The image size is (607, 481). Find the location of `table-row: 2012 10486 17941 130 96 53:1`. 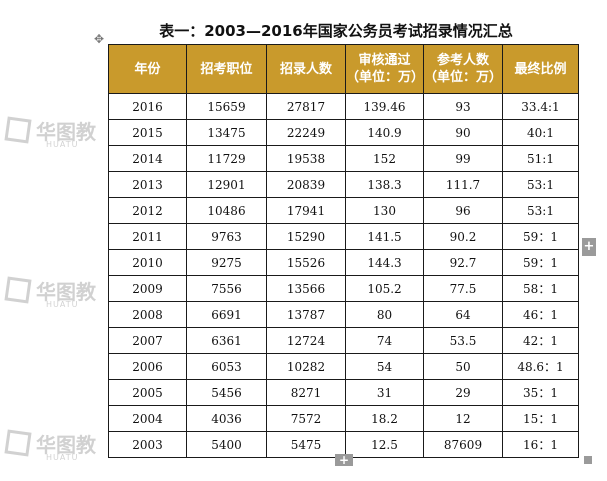

table-row: 2012 10486 17941 130 96 53:1 is located at coordinates (343, 210).